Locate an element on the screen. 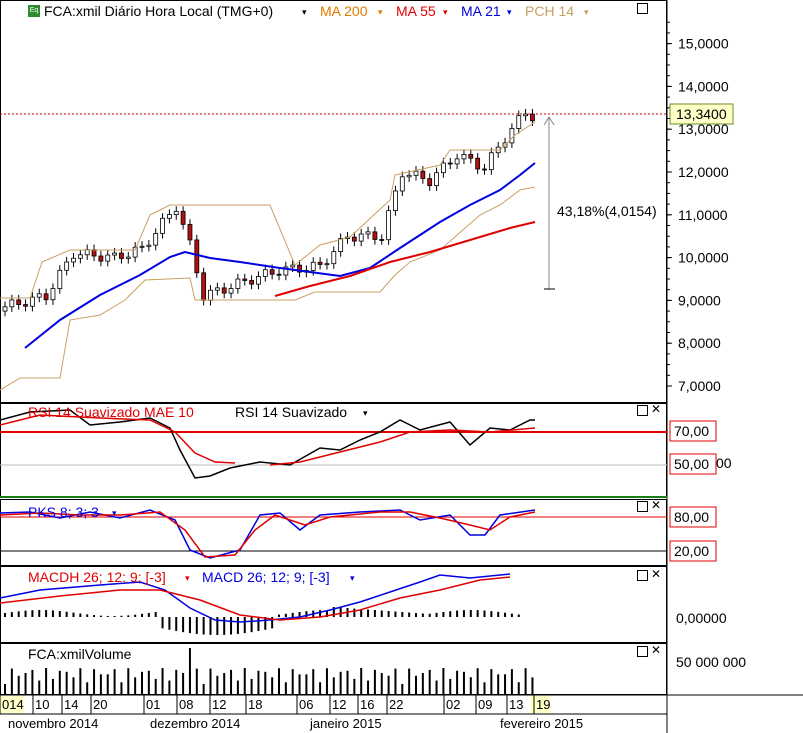 The height and width of the screenshot is (733, 803). date-day-label: 14 is located at coordinates (71, 704).